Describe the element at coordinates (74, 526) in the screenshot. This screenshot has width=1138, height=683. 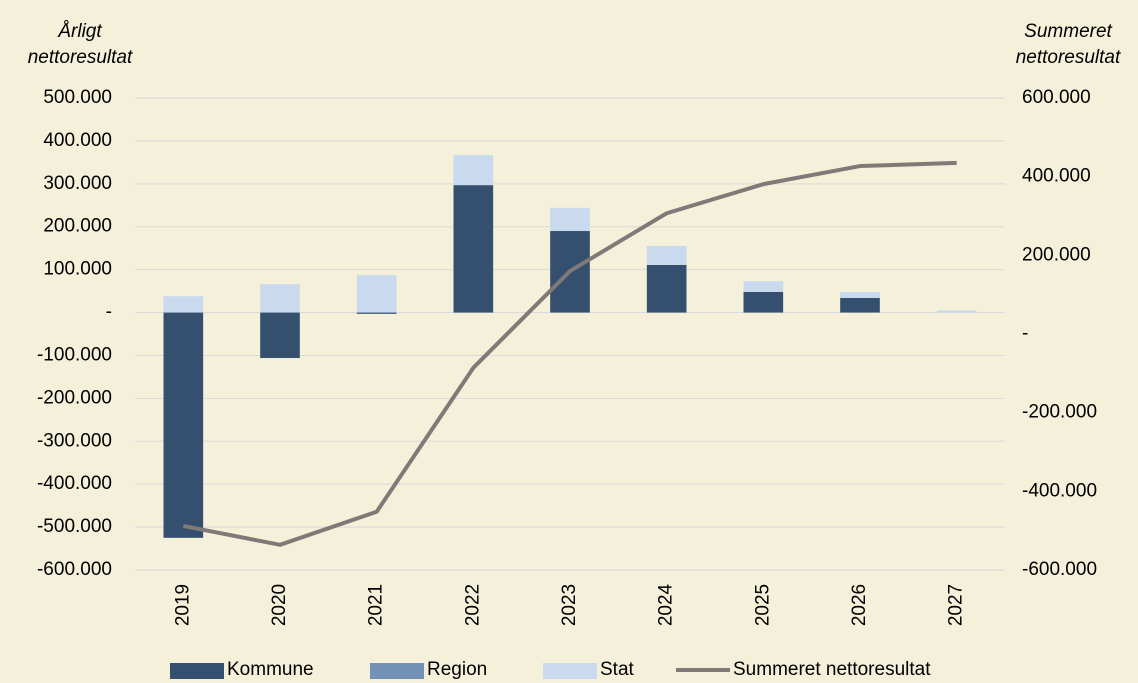
I see `y-tick-label: -500.000` at that location.